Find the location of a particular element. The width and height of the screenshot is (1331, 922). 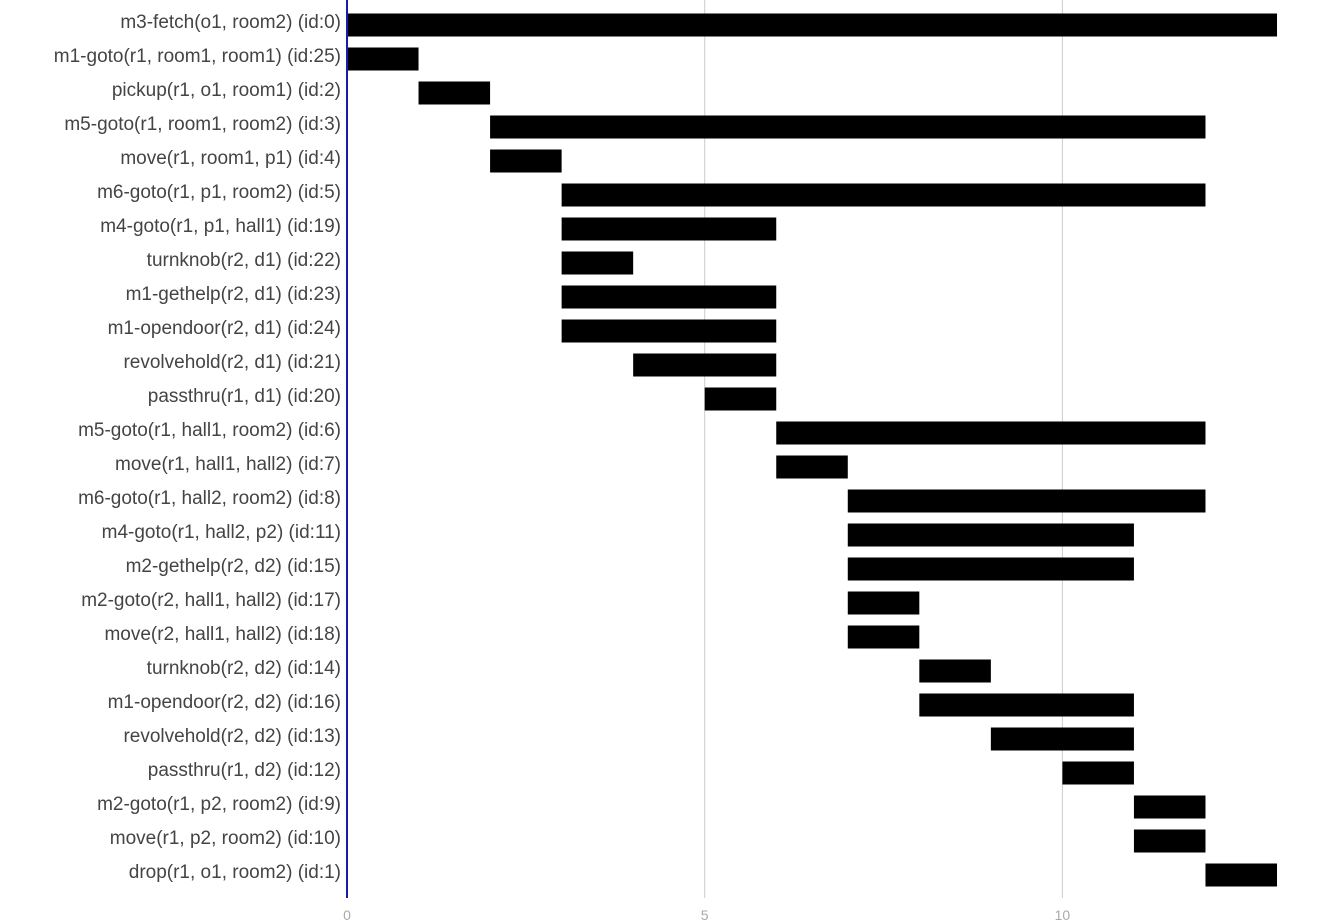

task-label: m1-opendoor(r2, d2) (id:16) is located at coordinates (224, 702).